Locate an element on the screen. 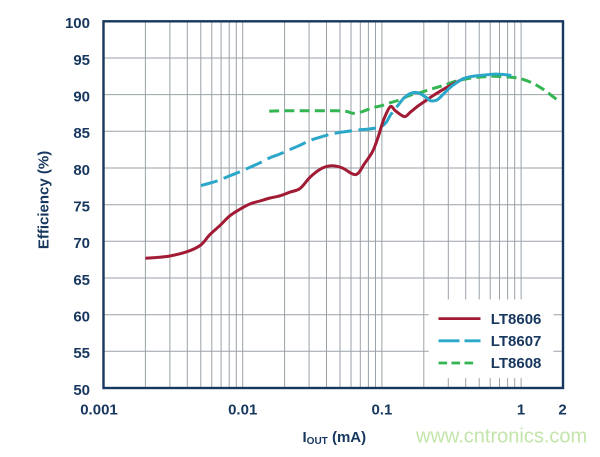 This screenshot has width=600, height=457. svg-text: LT8606 is located at coordinates (516, 319).